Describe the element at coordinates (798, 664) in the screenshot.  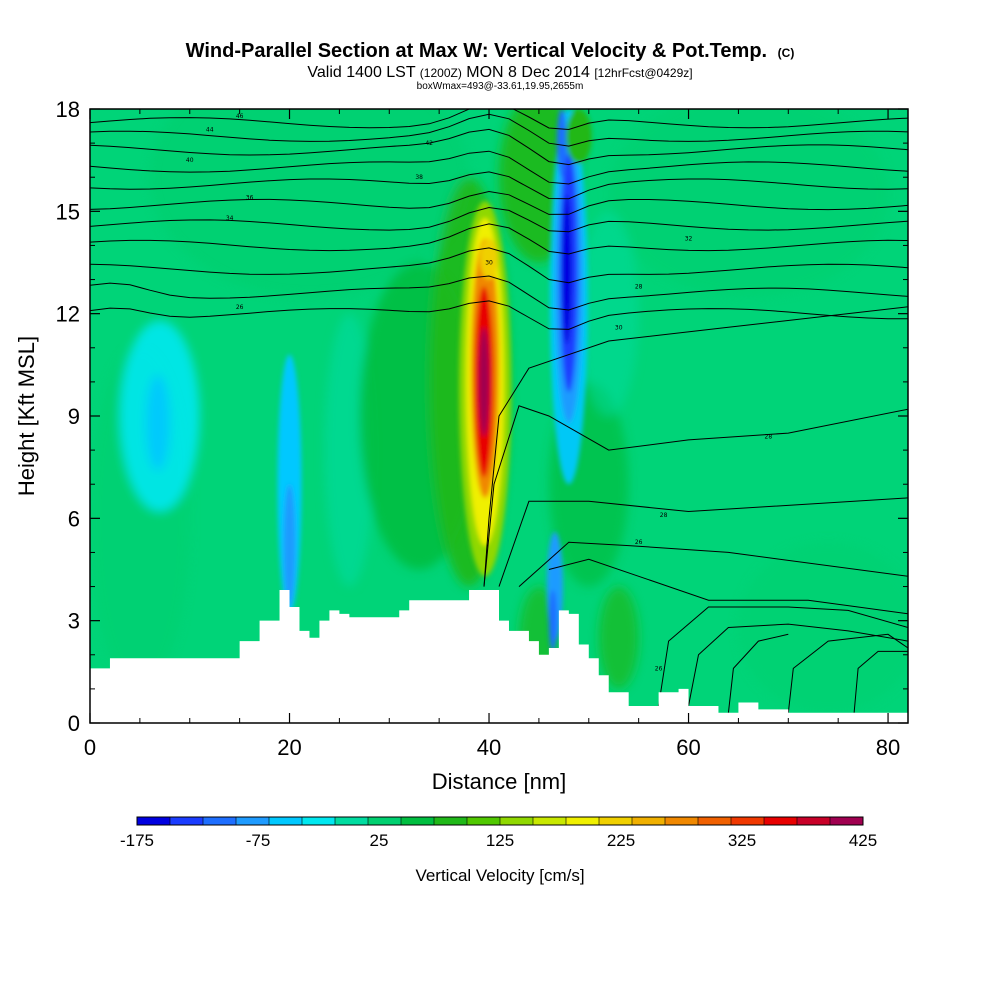
I see `theta-contour-low3` at that location.